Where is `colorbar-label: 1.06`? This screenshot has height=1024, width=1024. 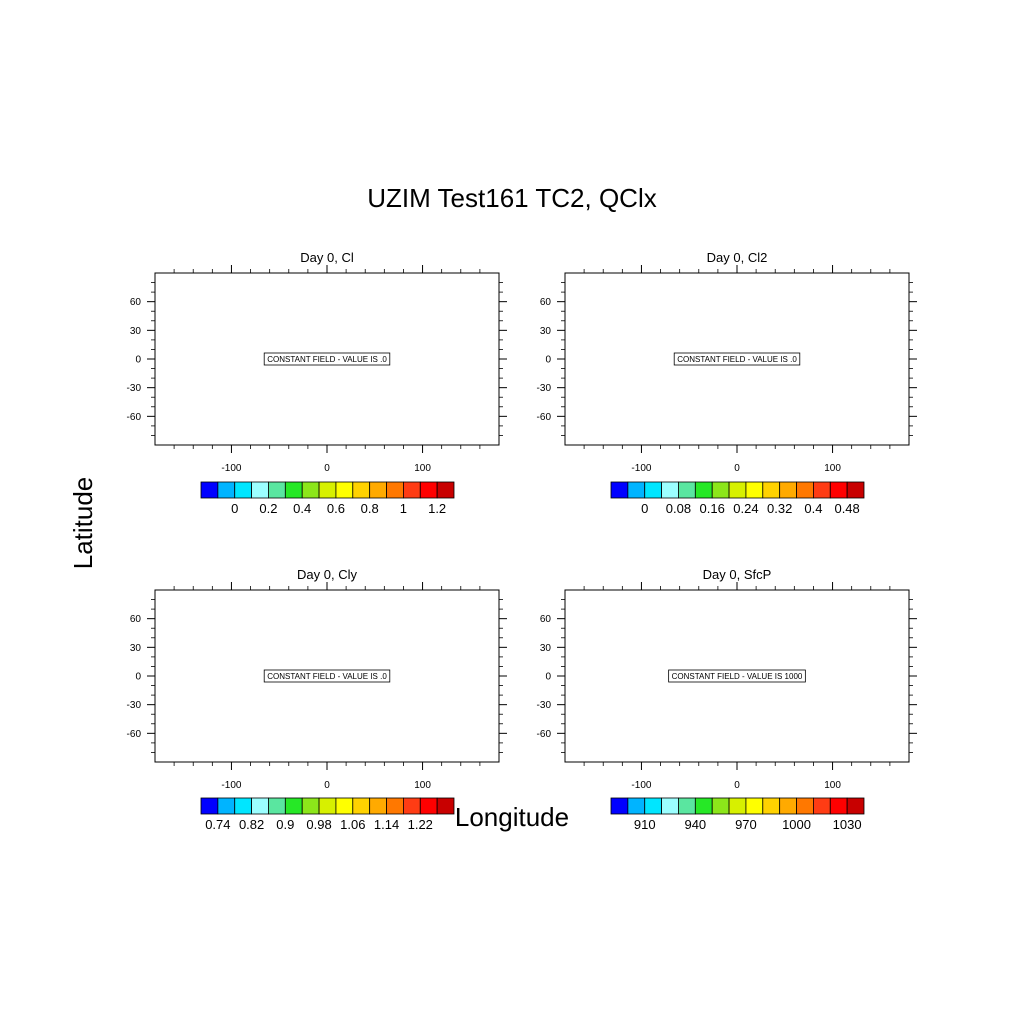 colorbar-label: 1.06 is located at coordinates (352, 824).